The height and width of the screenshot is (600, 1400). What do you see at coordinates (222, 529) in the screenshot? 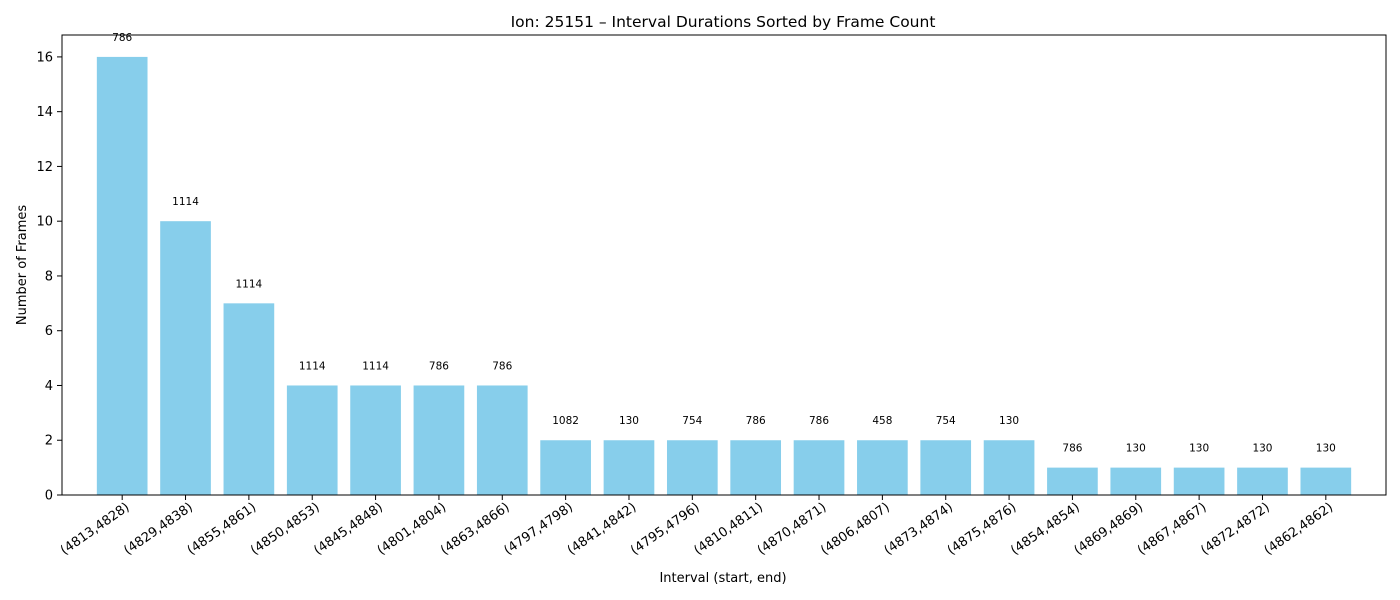
I see `x-tick-label: (4855,4861)` at bounding box center [222, 529].